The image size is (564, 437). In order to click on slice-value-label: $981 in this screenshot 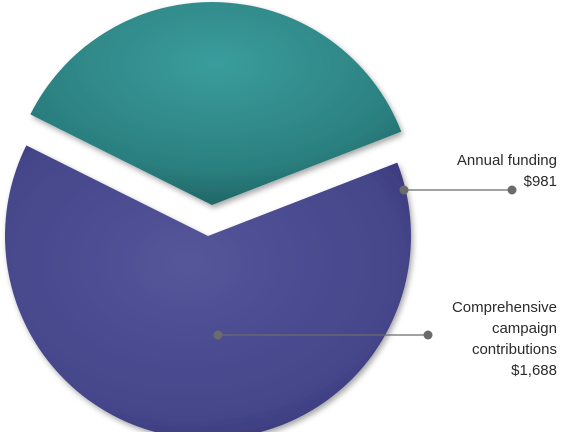, I will do `click(540, 181)`.